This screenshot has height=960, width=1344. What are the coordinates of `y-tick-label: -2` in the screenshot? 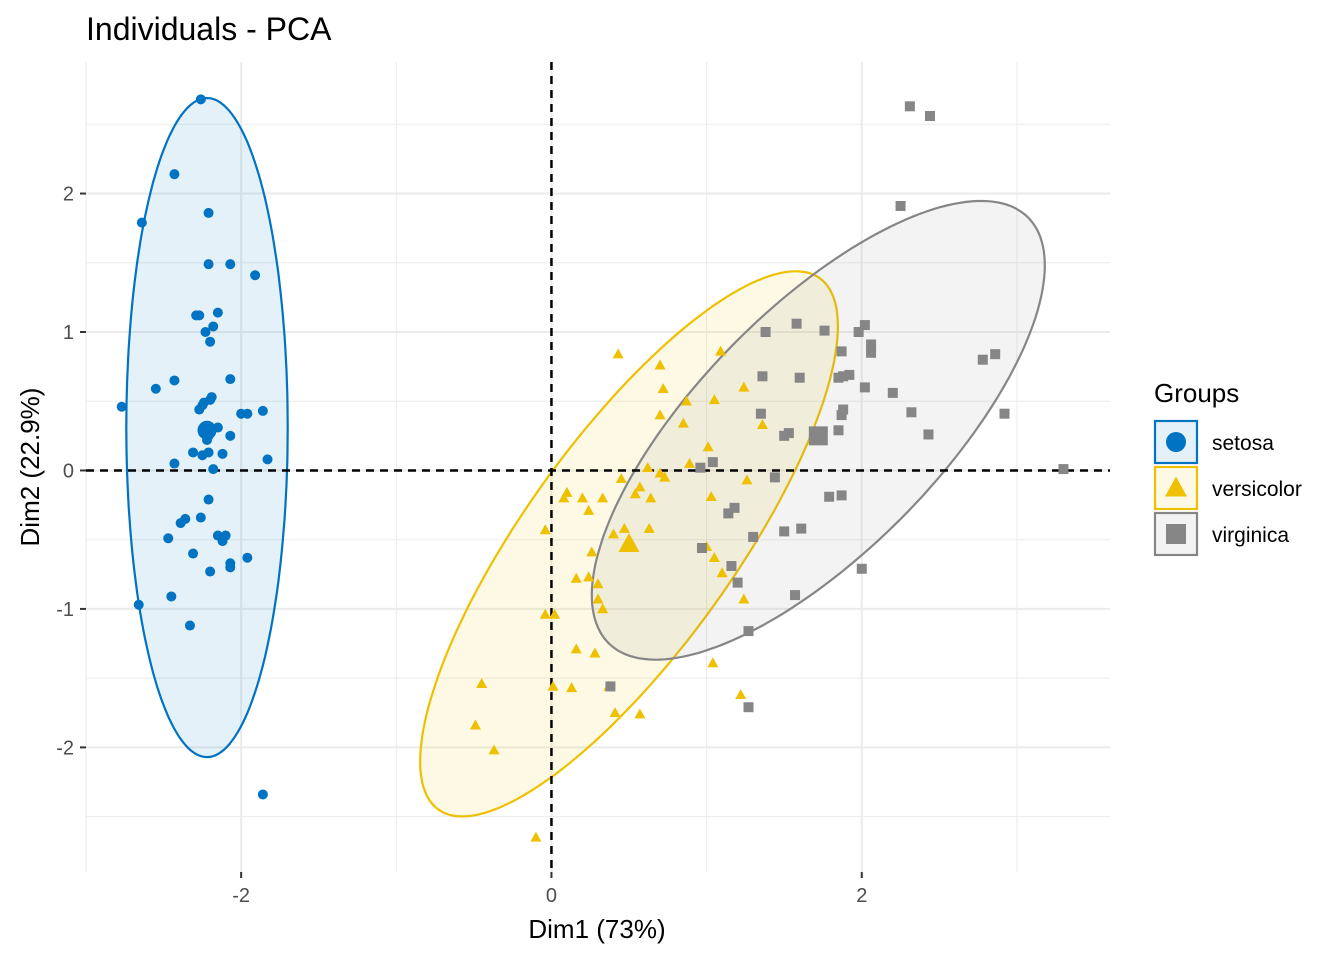 It's located at (65, 748).